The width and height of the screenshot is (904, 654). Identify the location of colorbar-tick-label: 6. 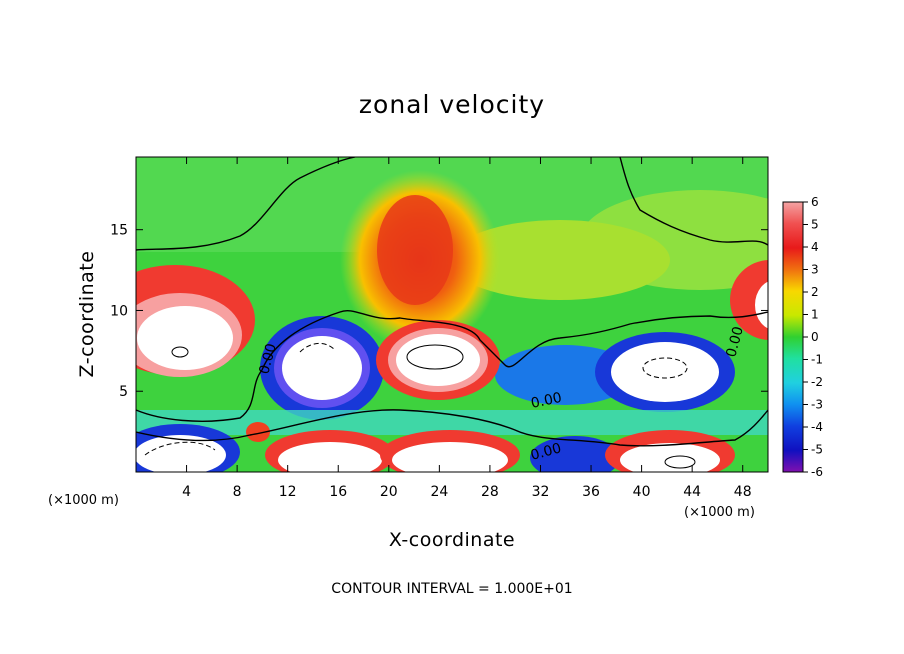
(815, 202).